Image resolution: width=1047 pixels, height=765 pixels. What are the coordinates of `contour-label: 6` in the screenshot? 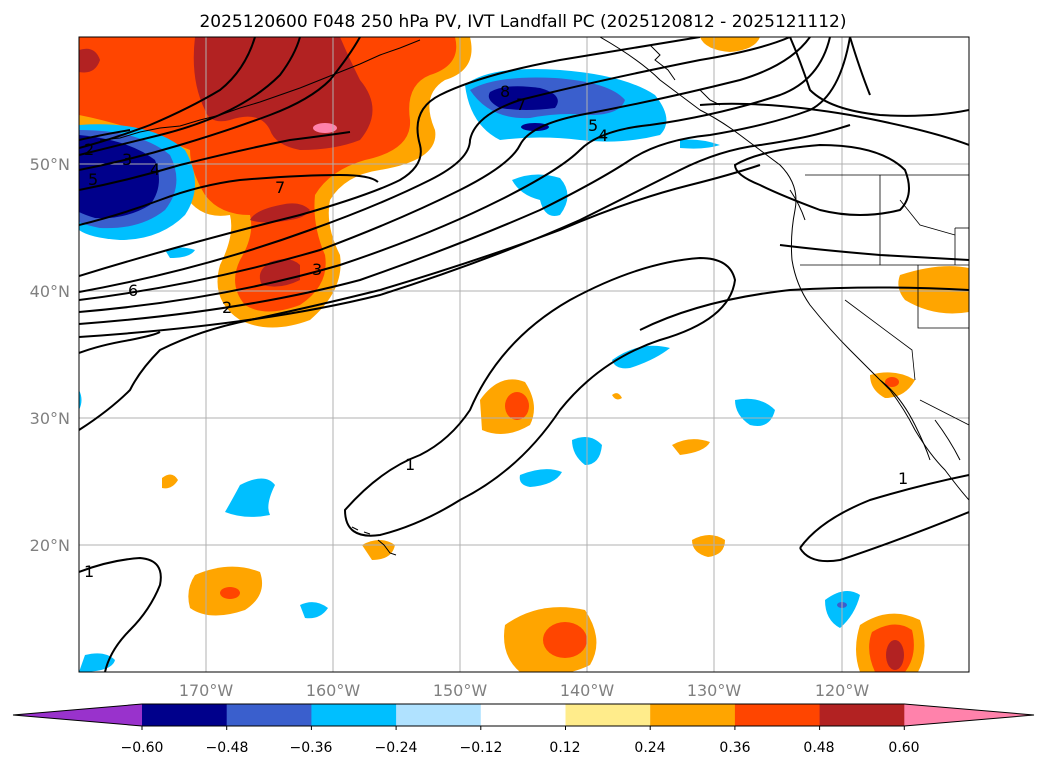 It's located at (133, 290).